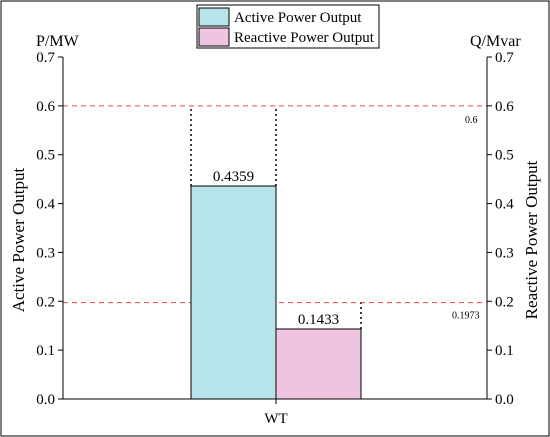  Describe the element at coordinates (45, 253) in the screenshot. I see `left-tick-label: 0.3` at that location.